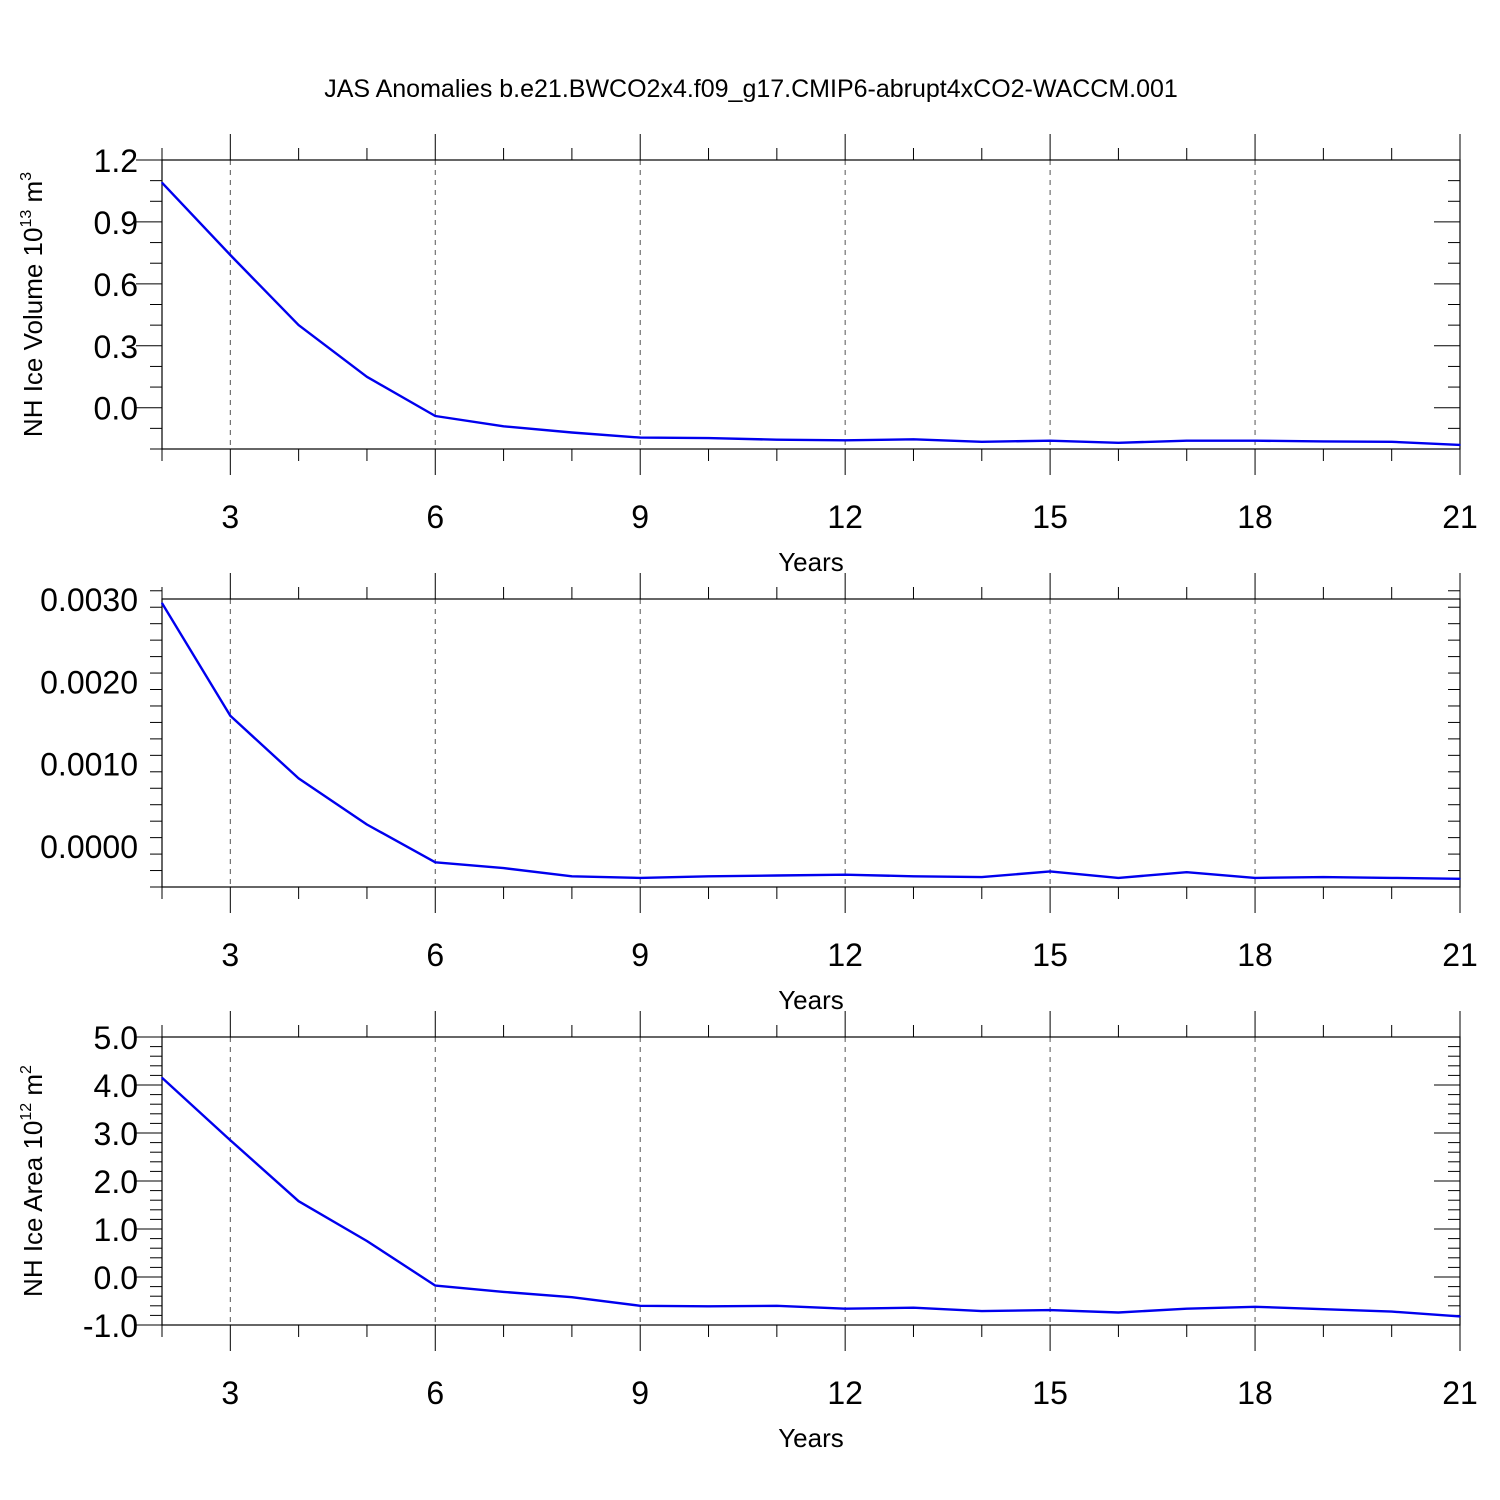 This screenshot has height=1500, width=1500. I want to click on y-axis-title: NH Ice Area 1012 m2, so click(33, 1181).